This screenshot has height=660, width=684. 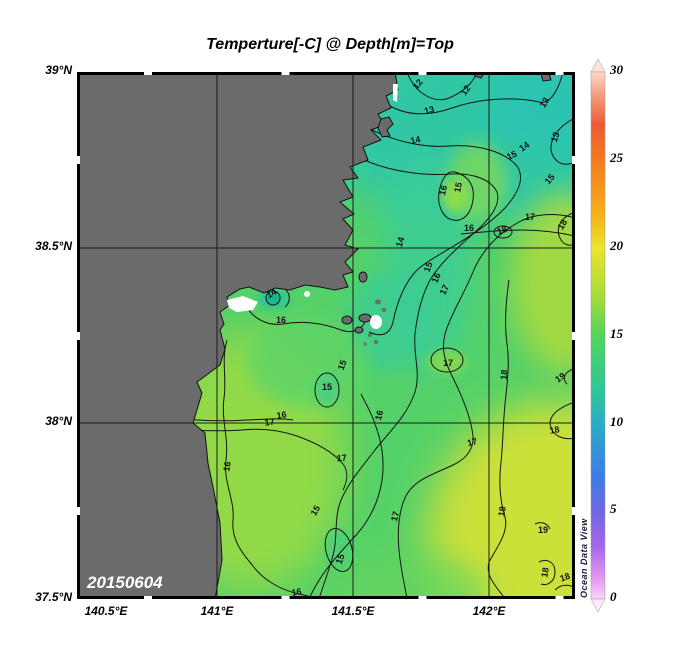 What do you see at coordinates (124, 582) in the screenshot?
I see `date-label: 20150604` at bounding box center [124, 582].